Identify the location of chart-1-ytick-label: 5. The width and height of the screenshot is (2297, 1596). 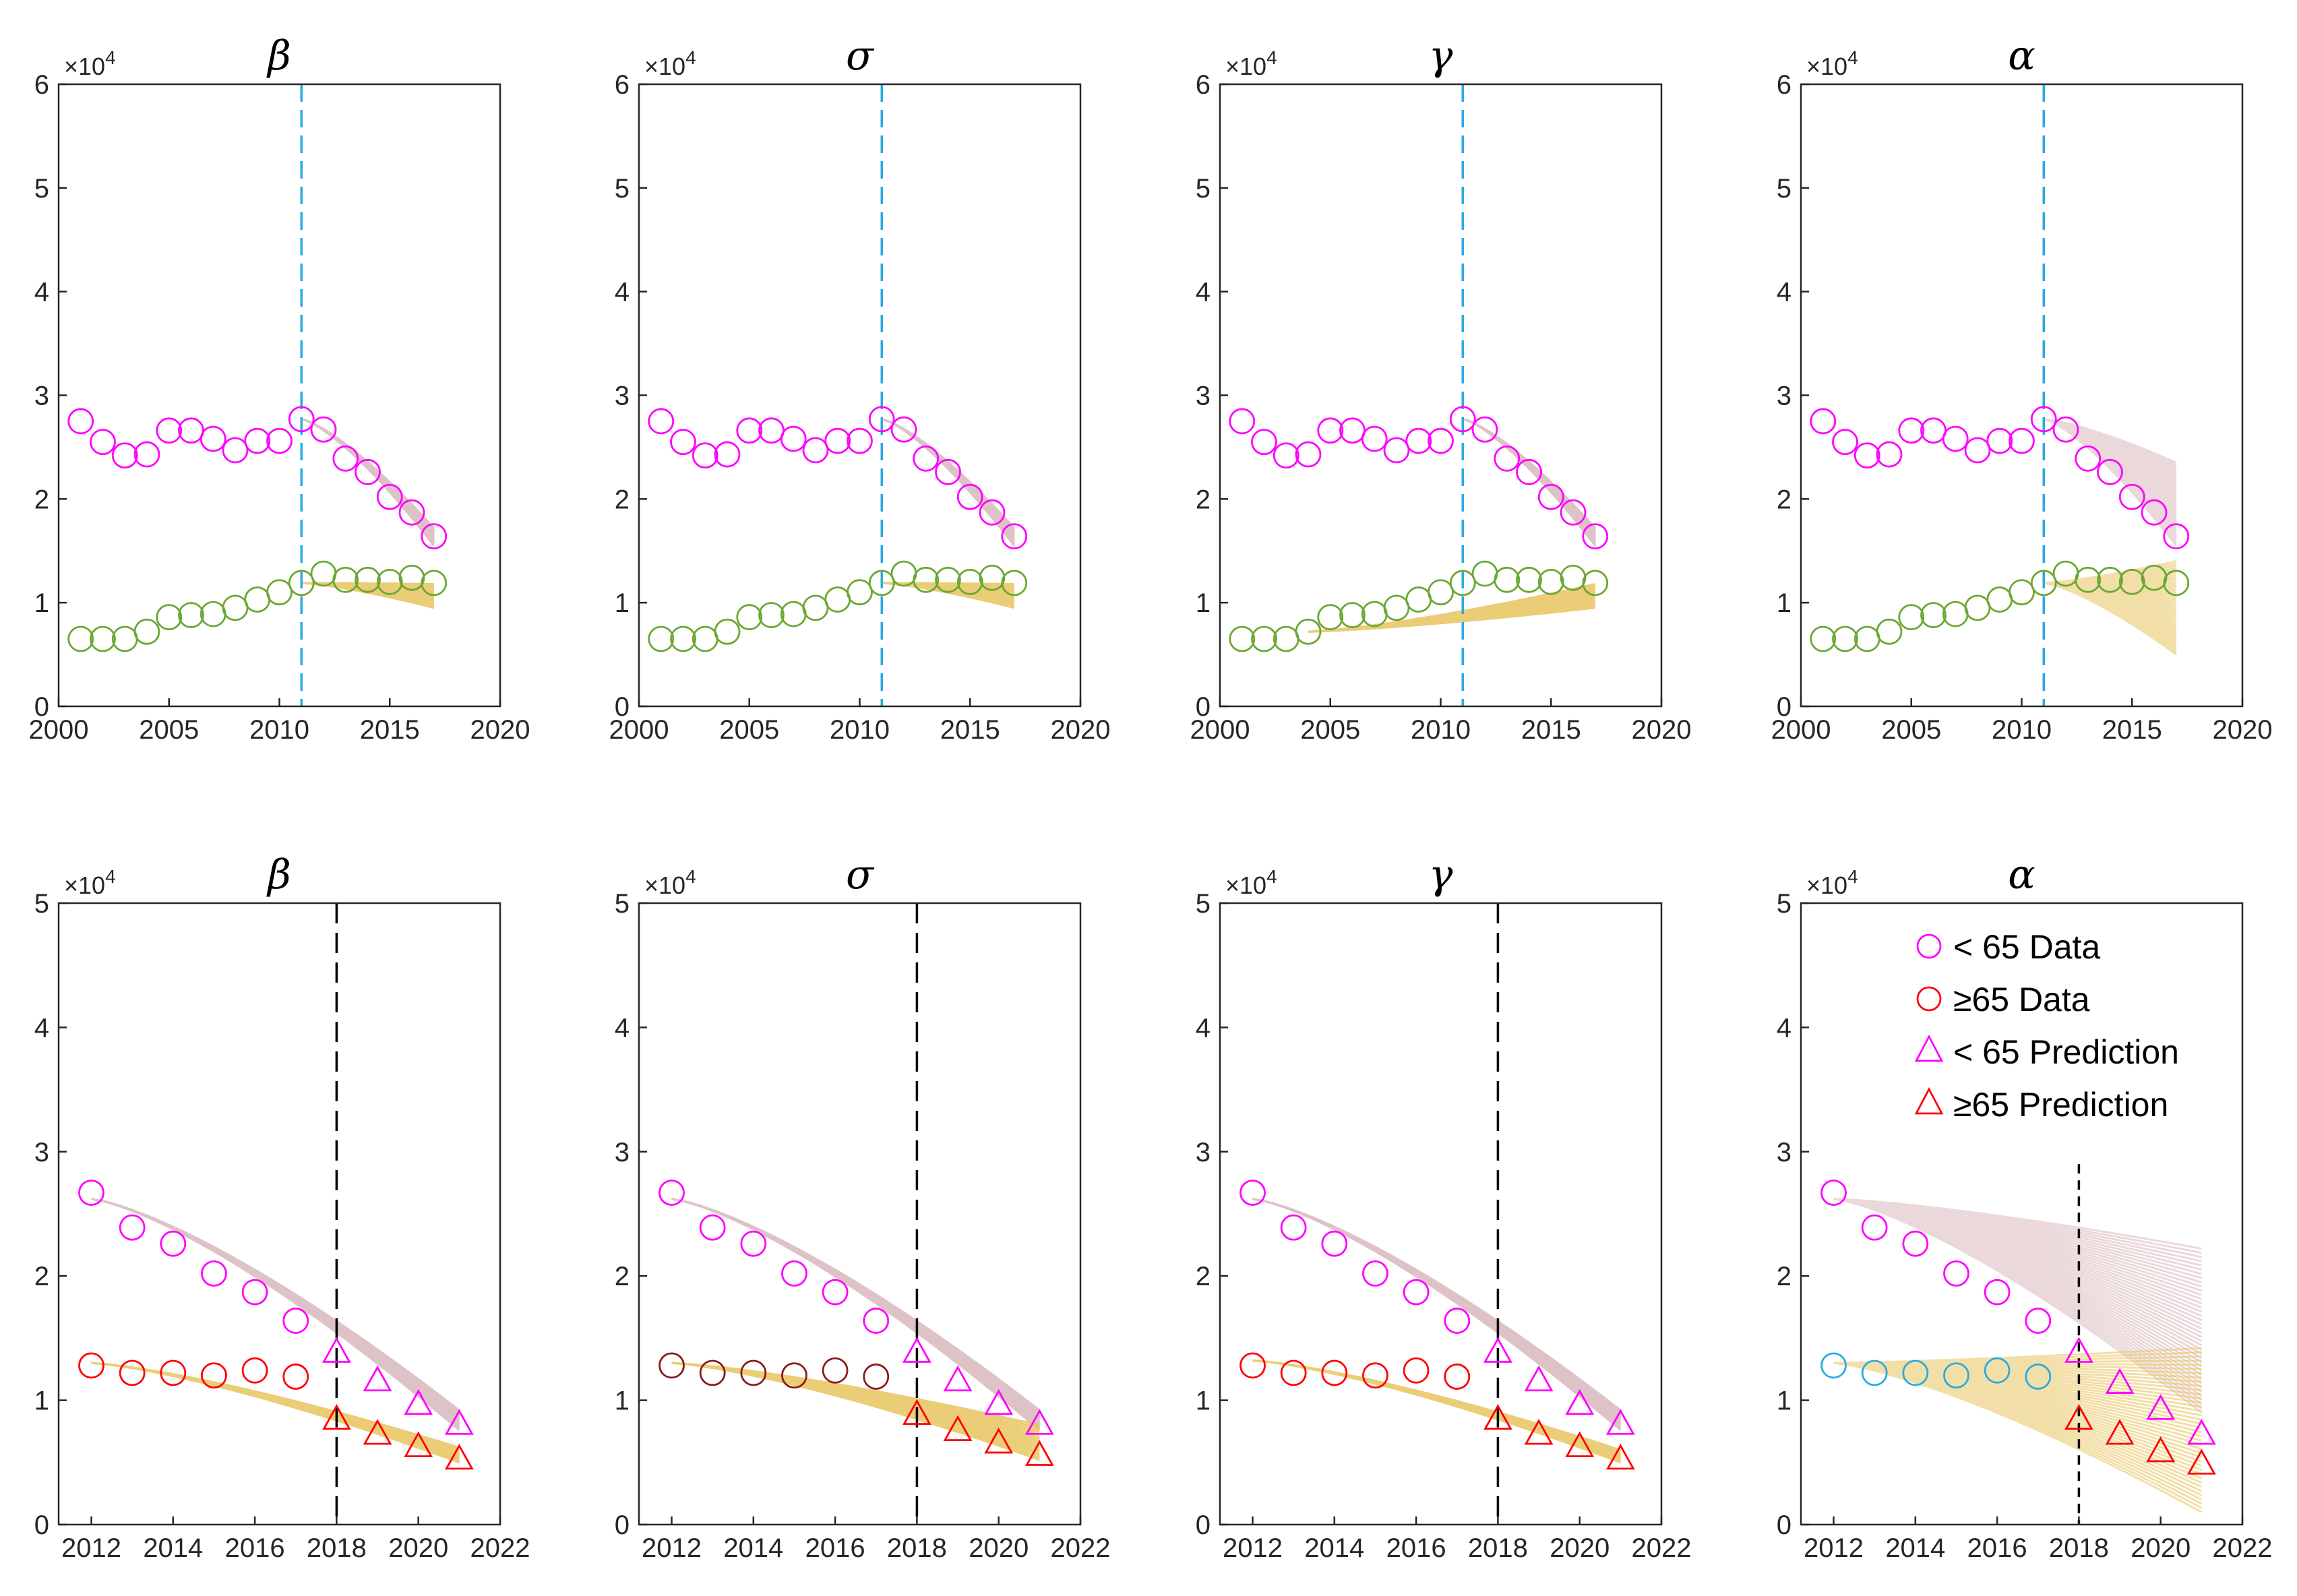
(622, 189).